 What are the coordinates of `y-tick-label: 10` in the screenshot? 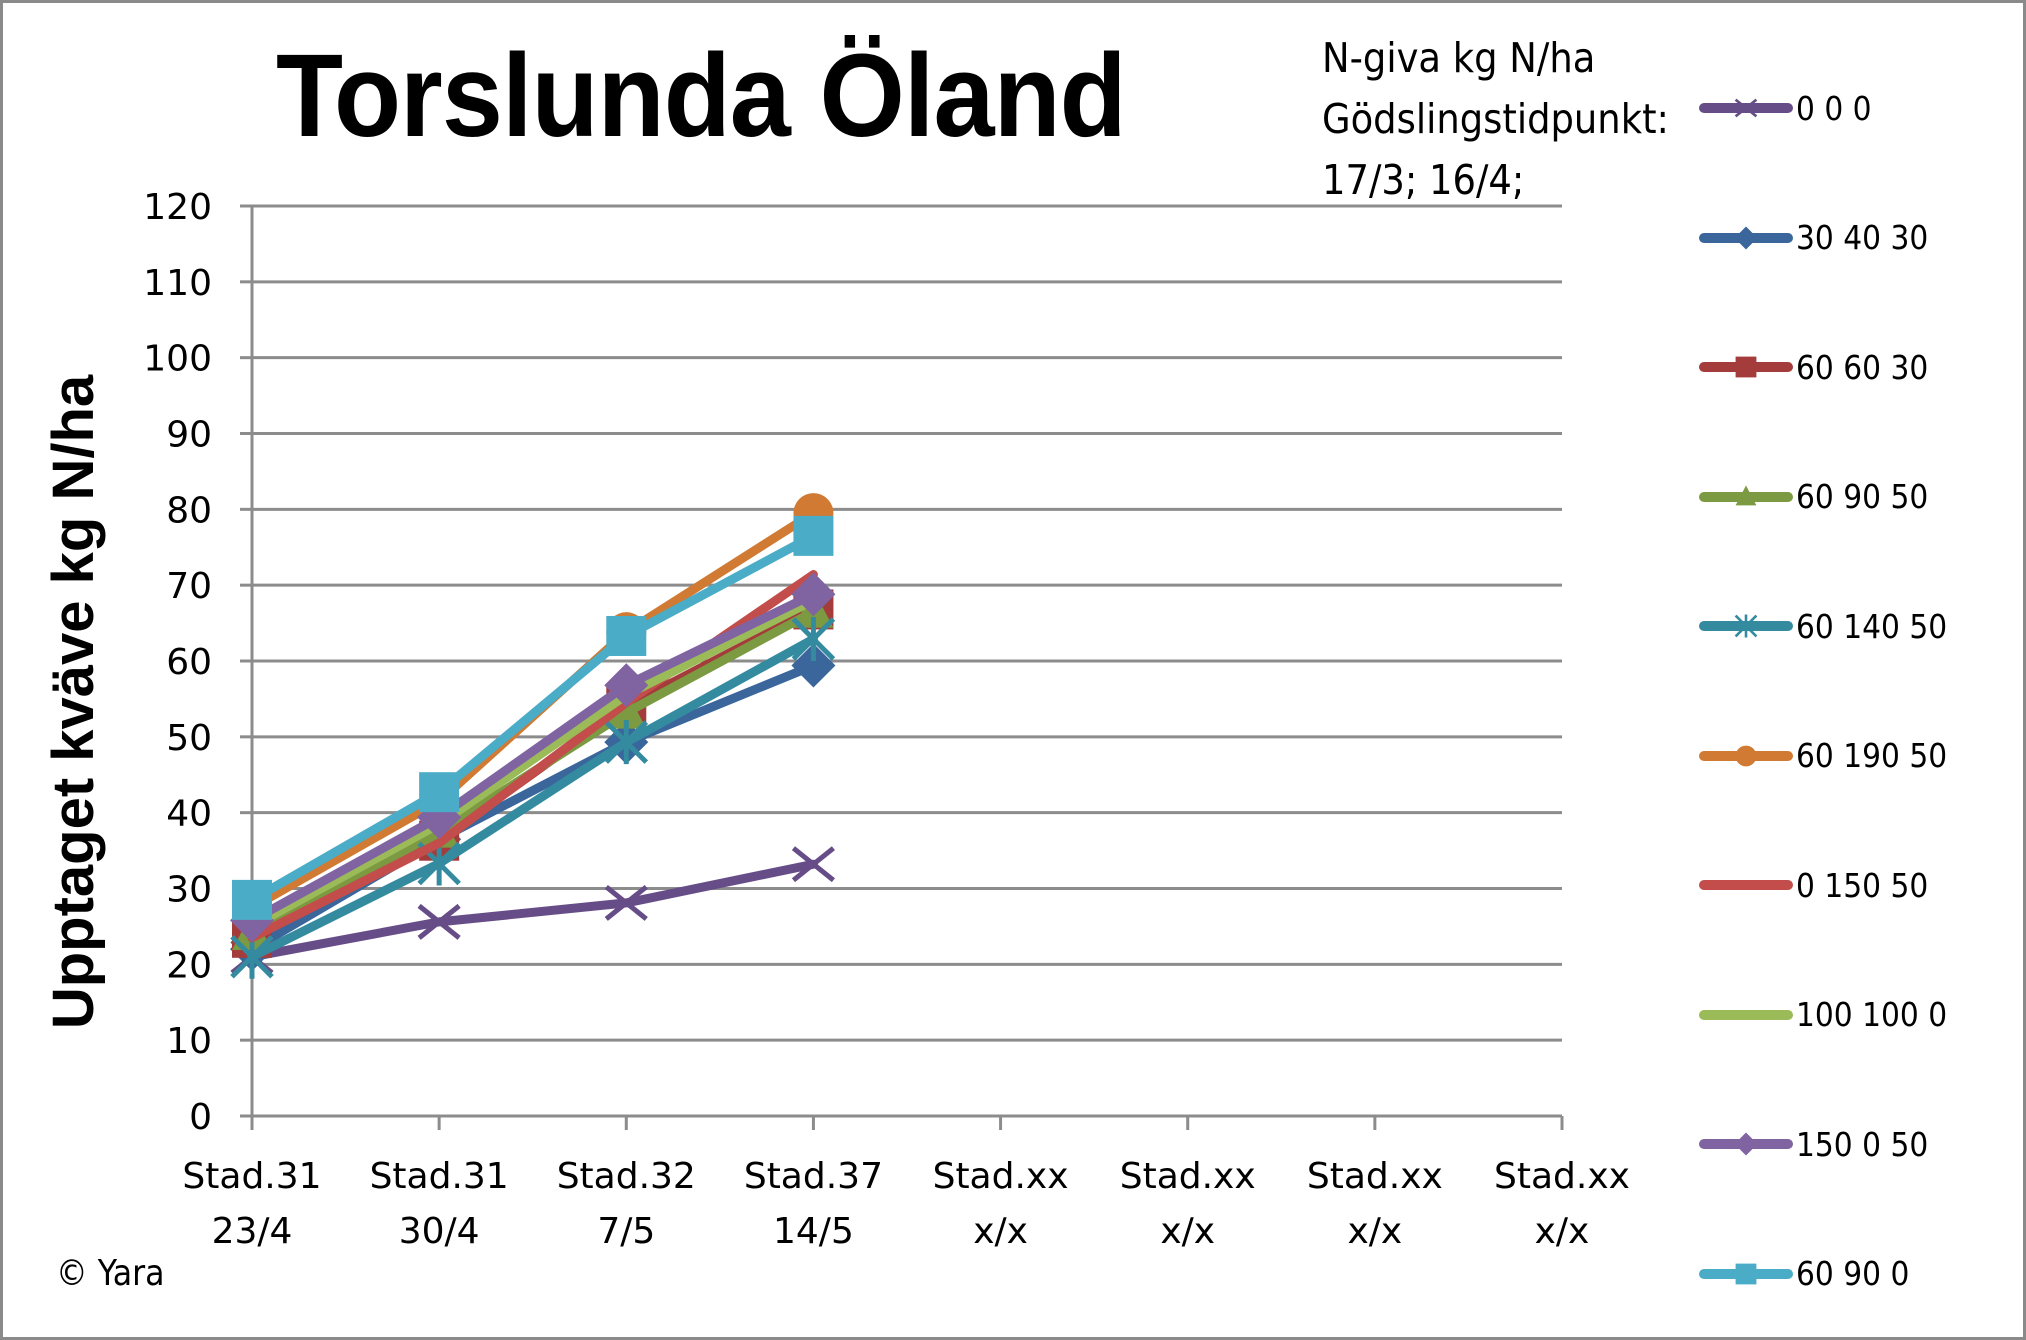 It's located at (189, 1041).